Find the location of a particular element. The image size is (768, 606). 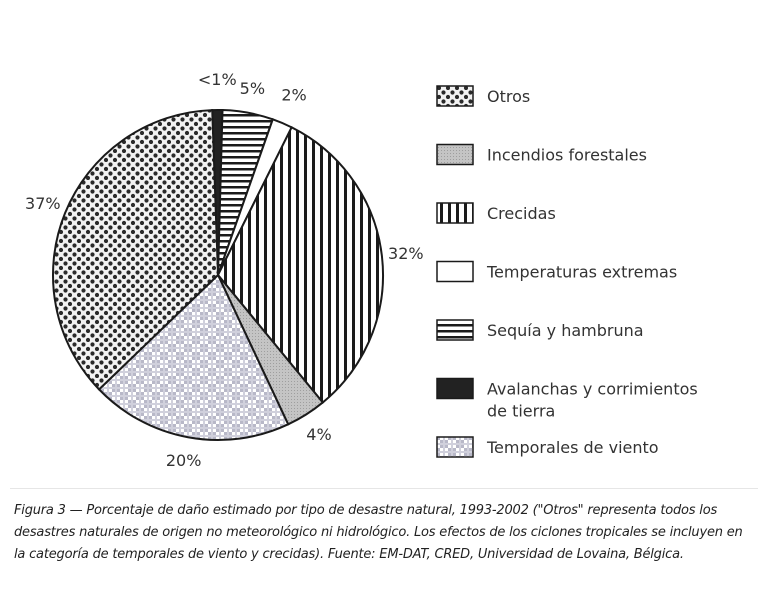

legend-label-sequia-y-hambruna: Sequía y hambruna is located at coordinates (565, 330).